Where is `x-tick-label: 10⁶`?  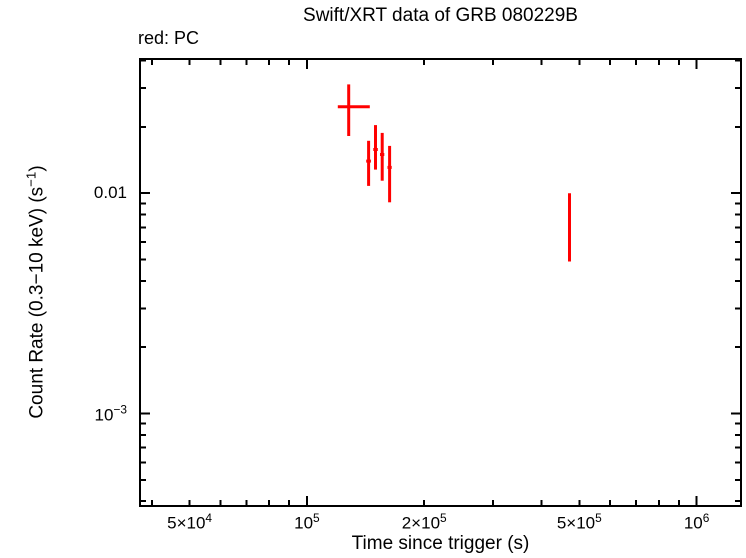 x-tick-label: 10⁶ is located at coordinates (696, 522).